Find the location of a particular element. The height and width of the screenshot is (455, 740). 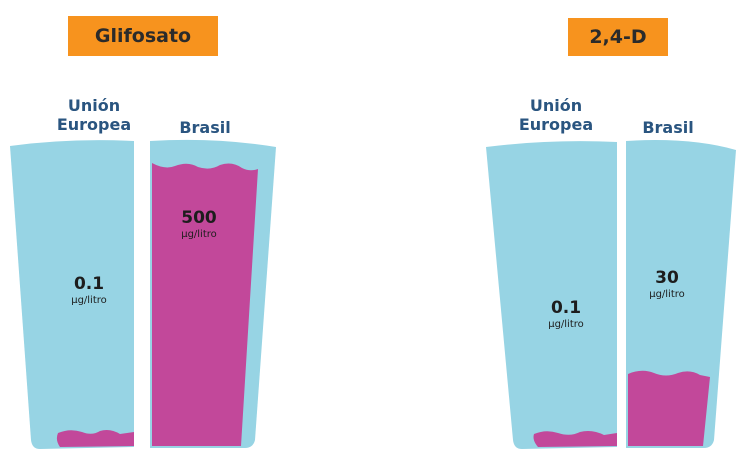

panel2-left-value: 0.1 µg/litro is located at coordinates (566, 314).